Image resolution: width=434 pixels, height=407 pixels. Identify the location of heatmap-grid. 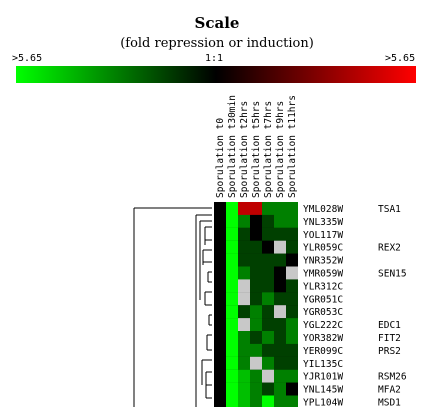
(256, 304).